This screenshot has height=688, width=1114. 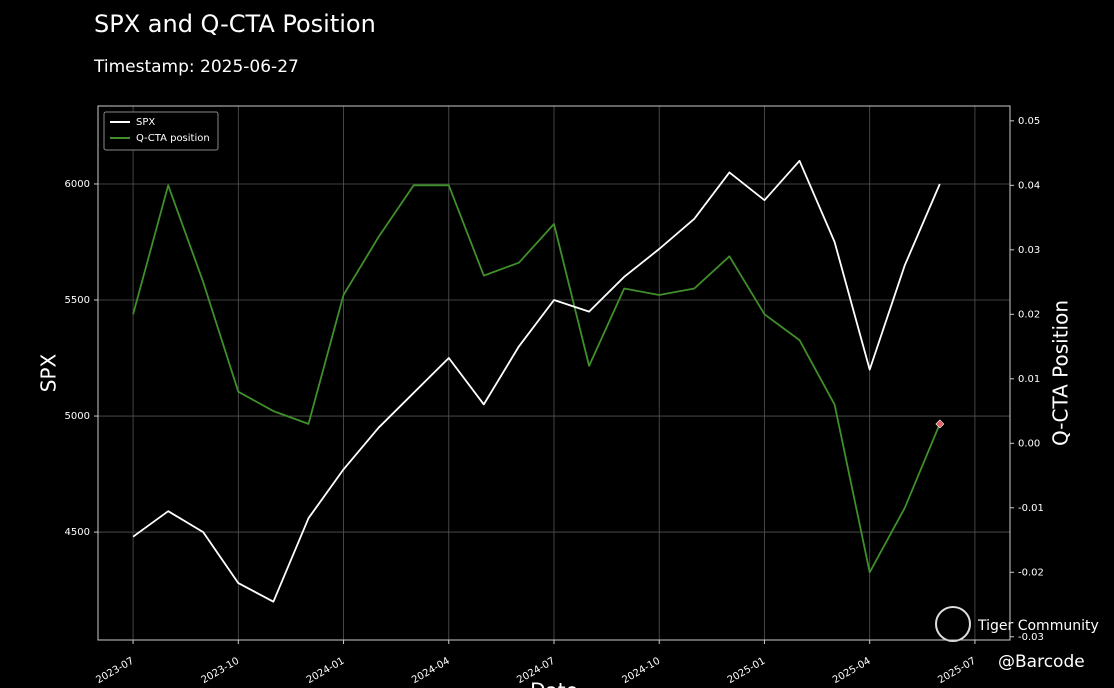 I want to click on legend-box, so click(x=161, y=131).